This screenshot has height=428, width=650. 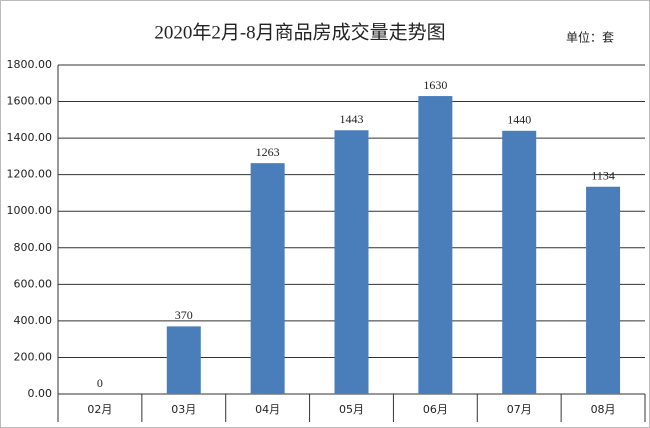 I want to click on x-tick-label: 05月, so click(x=351, y=409).